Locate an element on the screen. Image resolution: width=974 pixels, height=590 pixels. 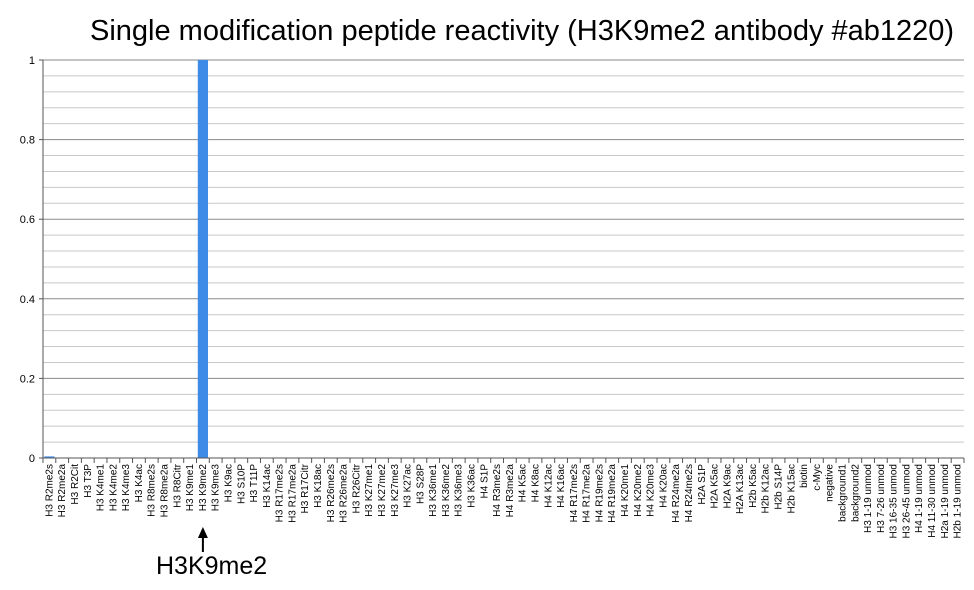
x-tick-label: H4 R24me2a is located at coordinates (676, 493).